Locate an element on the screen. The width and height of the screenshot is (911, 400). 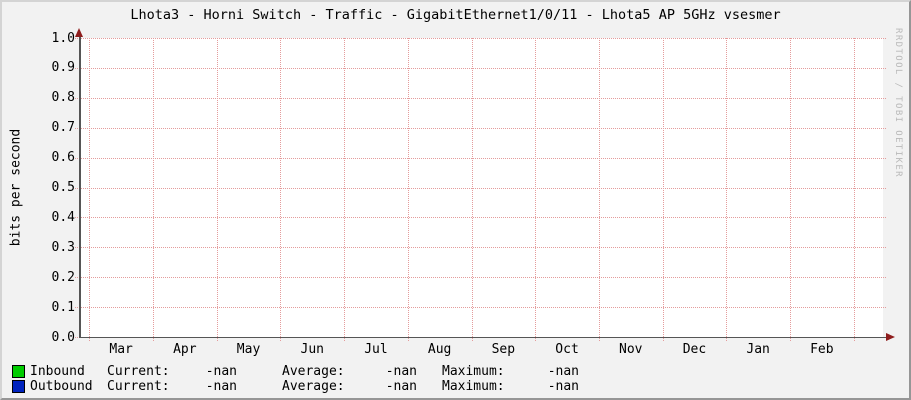
x-tick-label: Nov is located at coordinates (631, 349).